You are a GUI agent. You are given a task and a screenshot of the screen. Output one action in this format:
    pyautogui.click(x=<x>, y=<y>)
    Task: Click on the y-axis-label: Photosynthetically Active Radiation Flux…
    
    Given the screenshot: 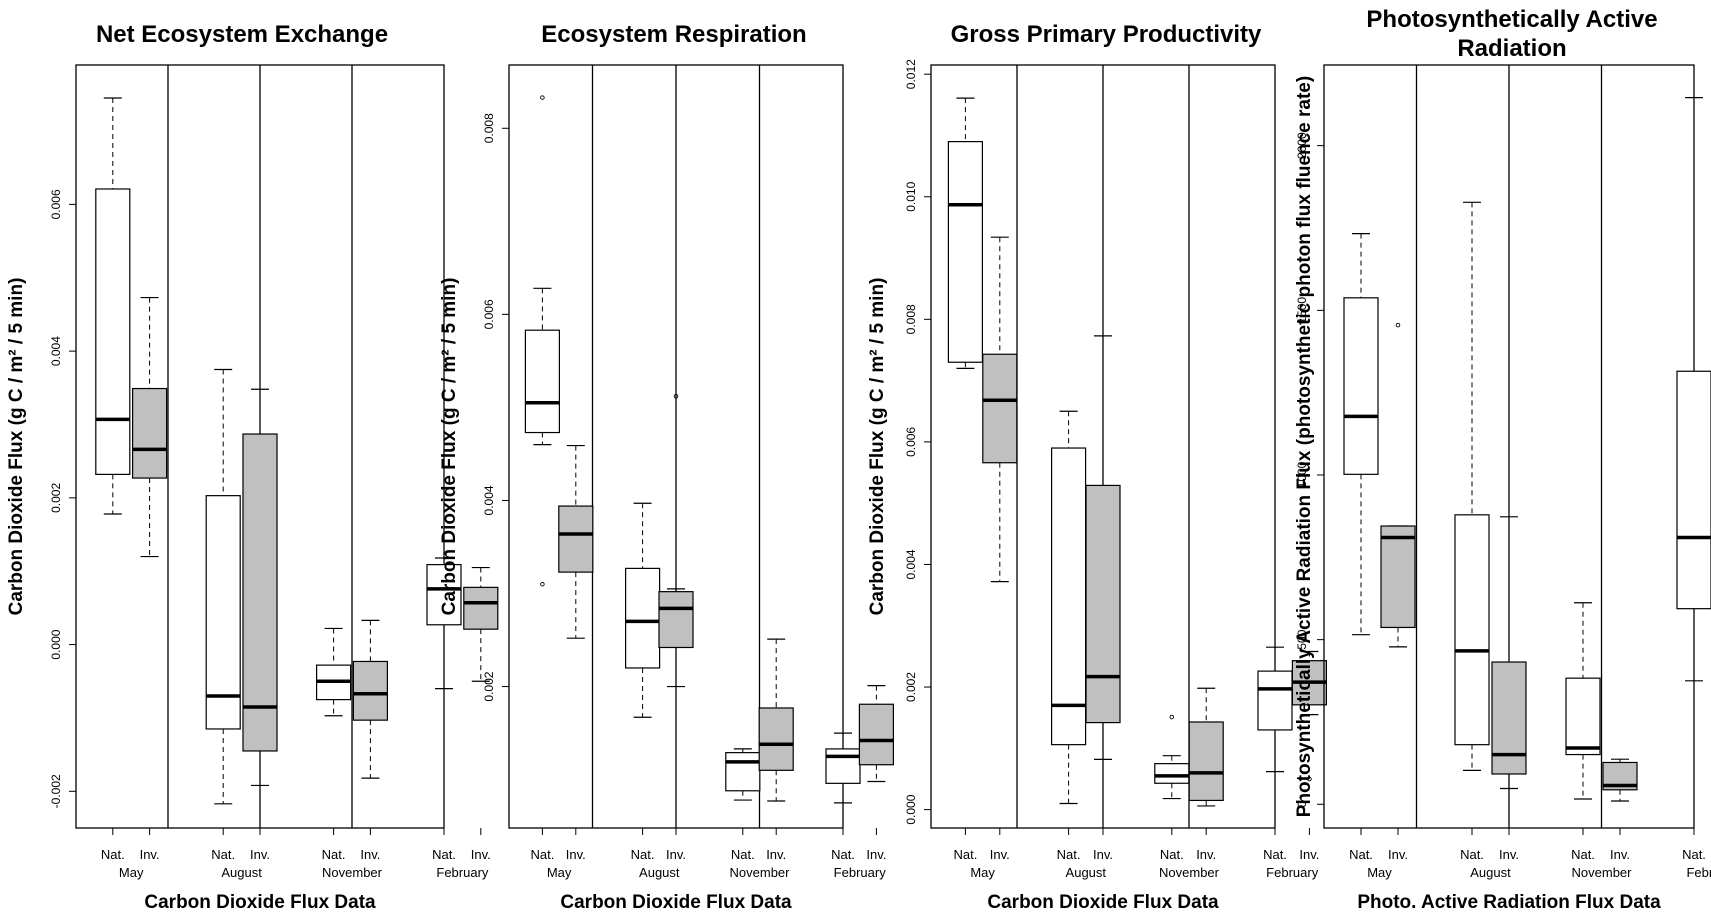 What is the action you would take?
    pyautogui.click(x=1304, y=446)
    